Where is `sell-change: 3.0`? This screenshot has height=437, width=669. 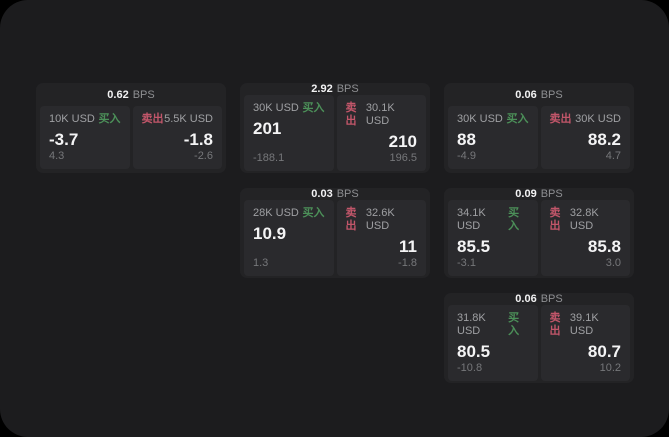 sell-change: 3.0 is located at coordinates (613, 263).